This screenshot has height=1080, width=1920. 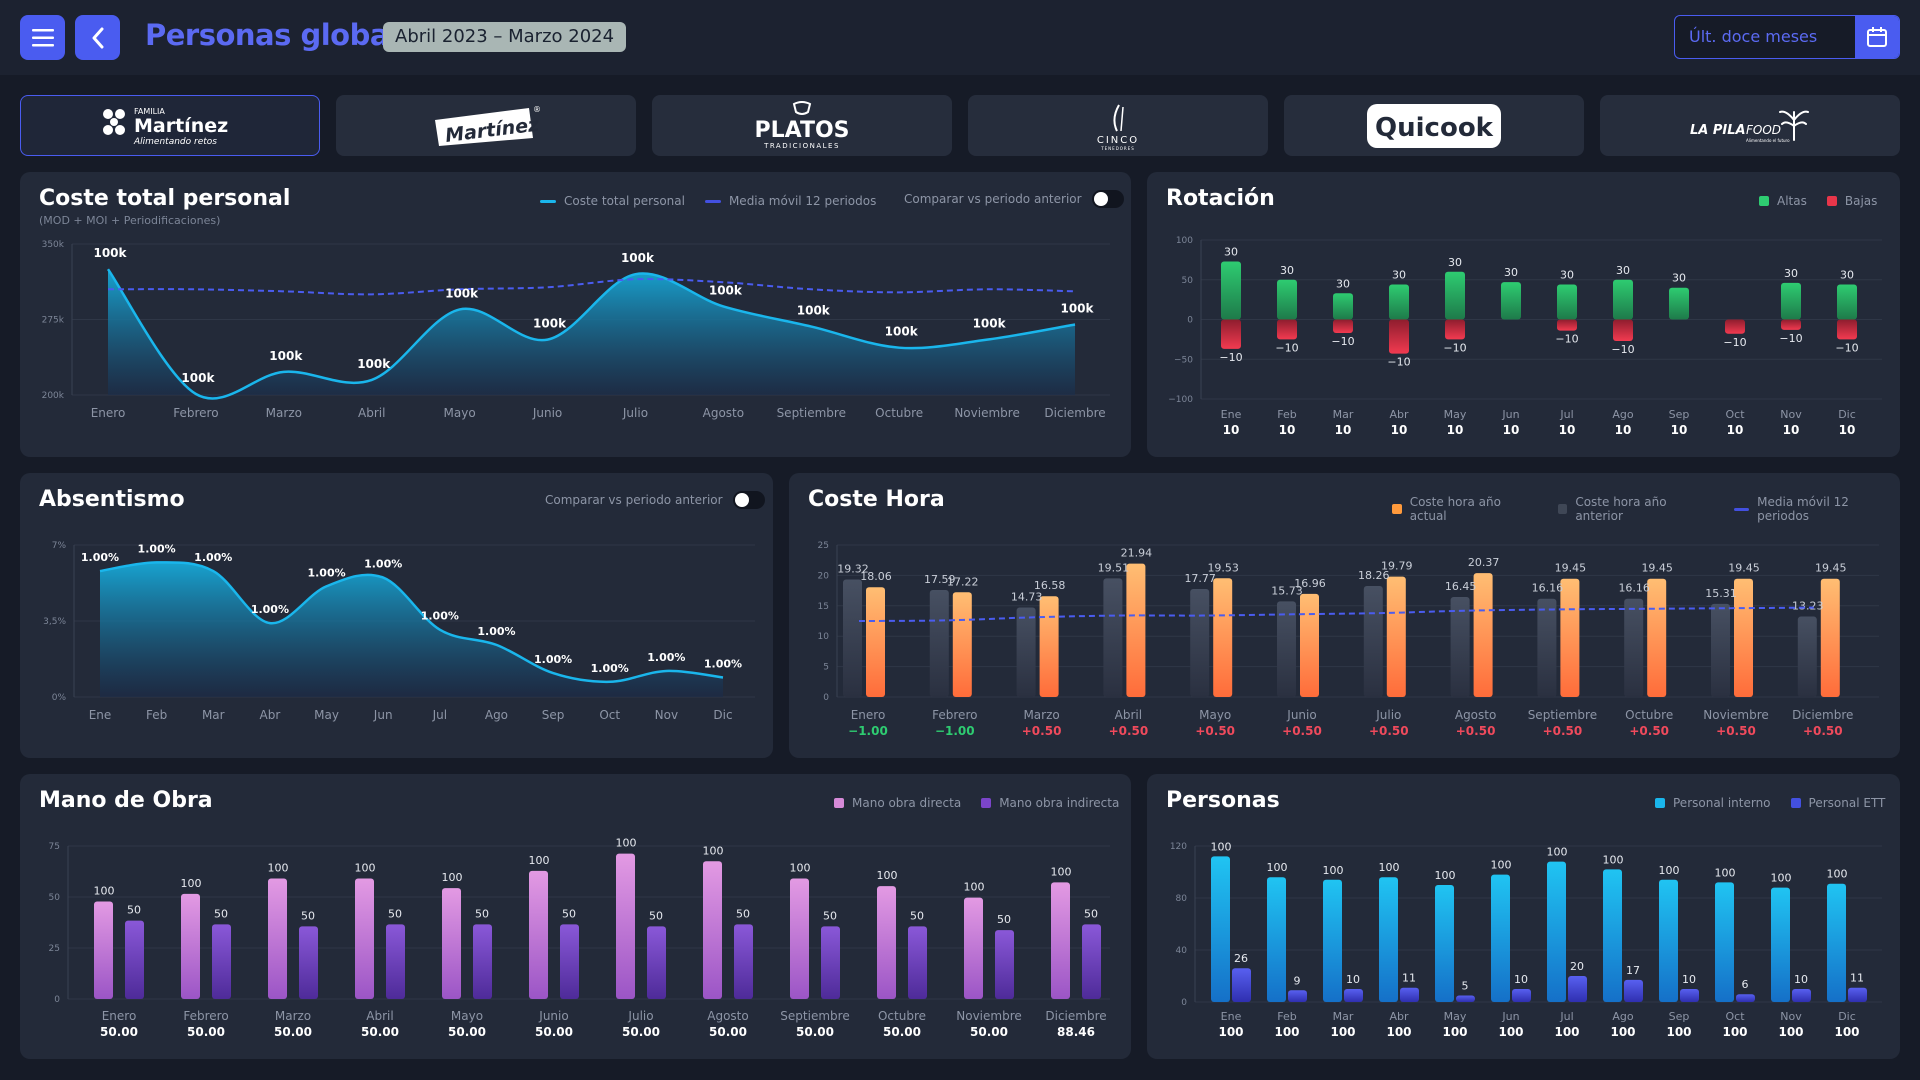 What do you see at coordinates (902, 1032) in the screenshot?
I see `total-label: 50.00` at bounding box center [902, 1032].